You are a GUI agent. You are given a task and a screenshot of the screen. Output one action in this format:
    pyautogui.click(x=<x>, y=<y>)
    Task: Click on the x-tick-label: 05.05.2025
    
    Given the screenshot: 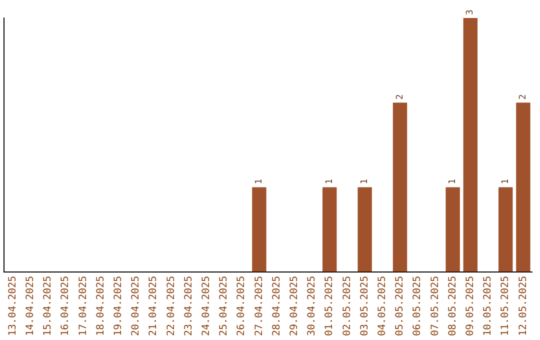 What is the action you would take?
    pyautogui.click(x=400, y=306)
    